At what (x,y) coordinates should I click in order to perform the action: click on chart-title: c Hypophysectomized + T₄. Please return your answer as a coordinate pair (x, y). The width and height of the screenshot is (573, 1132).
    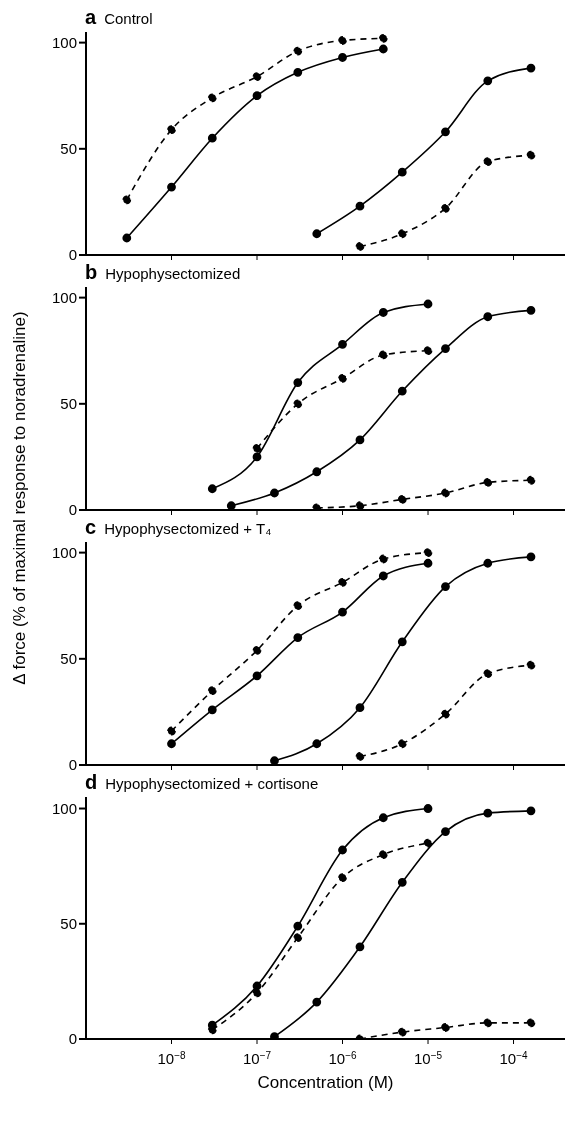
    Looking at the image, I should click on (178, 527).